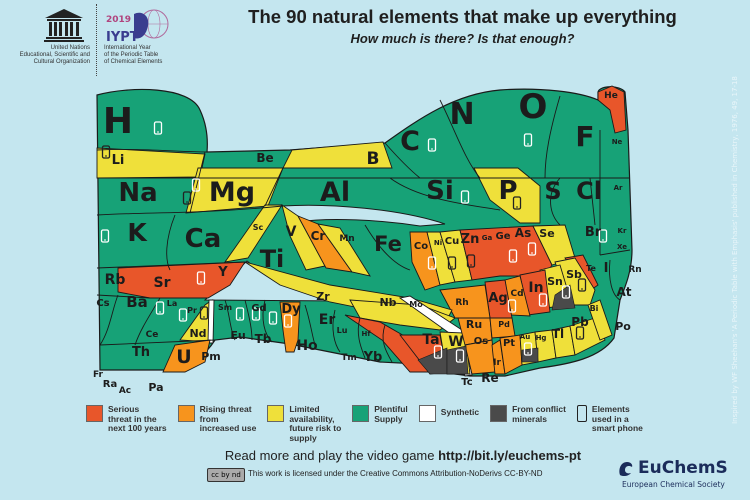  What do you see at coordinates (593, 232) in the screenshot?
I see `element-symbol-br: Br` at bounding box center [593, 232].